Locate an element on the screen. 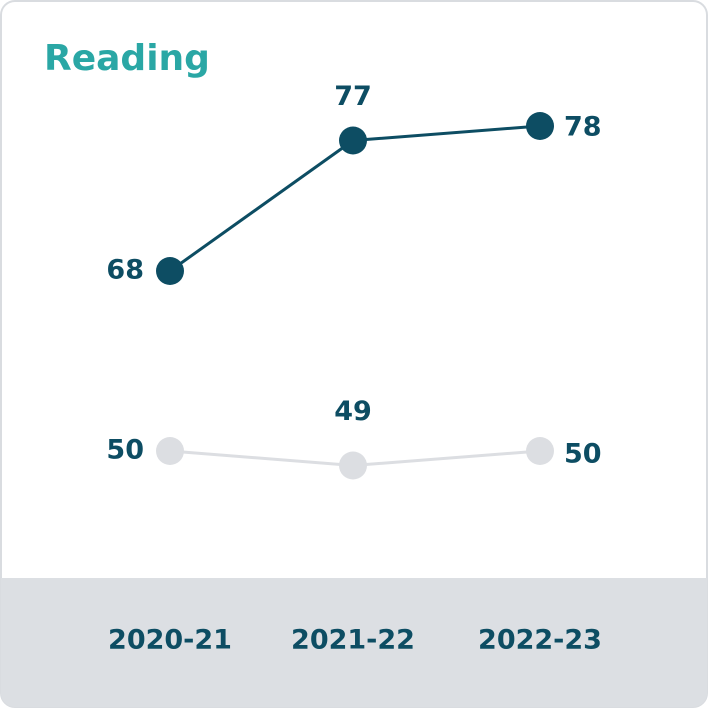 This screenshot has width=708, height=708. data-label: 68 is located at coordinates (125, 270).